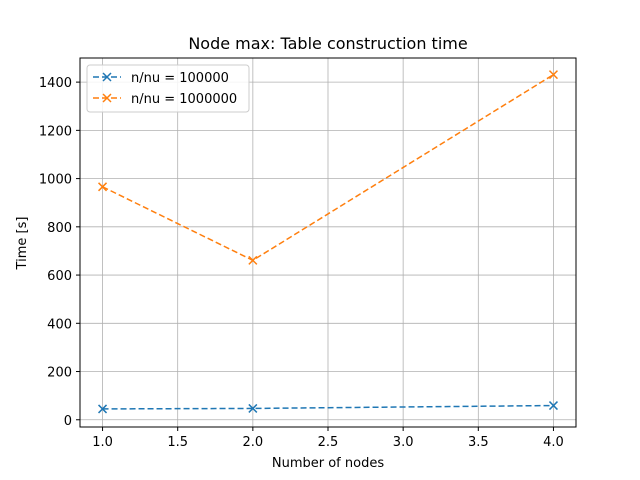 The height and width of the screenshot is (480, 640). Describe the element at coordinates (328, 442) in the screenshot. I see `x-tick-label: 2.5` at that location.